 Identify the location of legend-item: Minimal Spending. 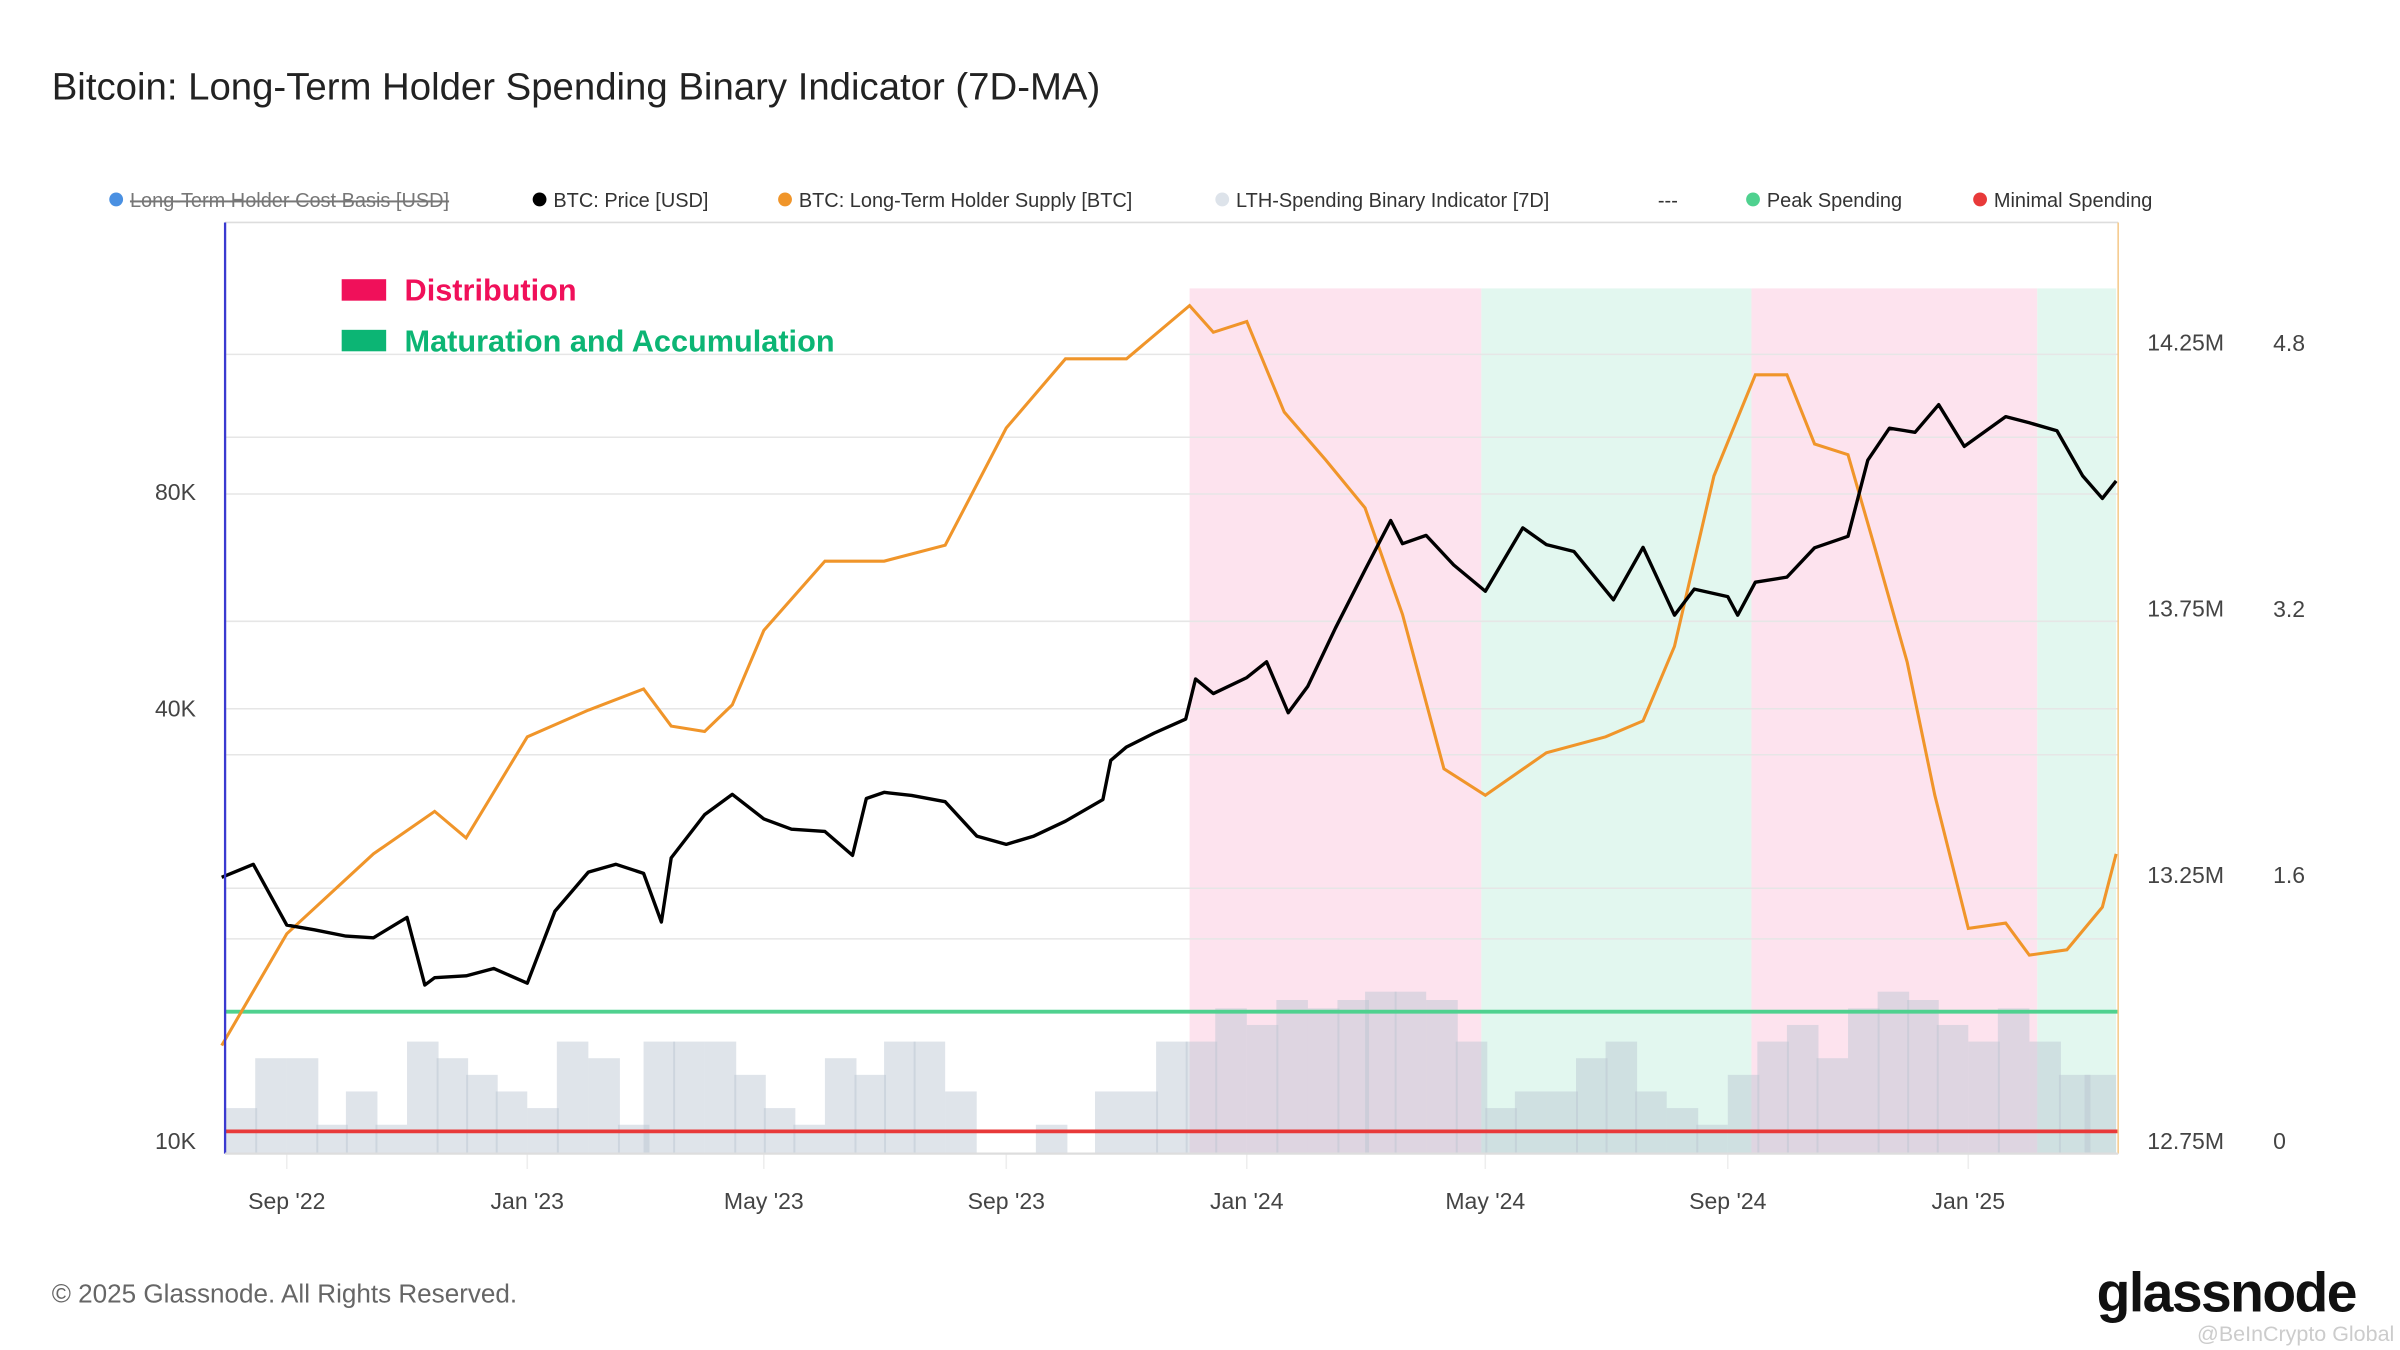
(2062, 201).